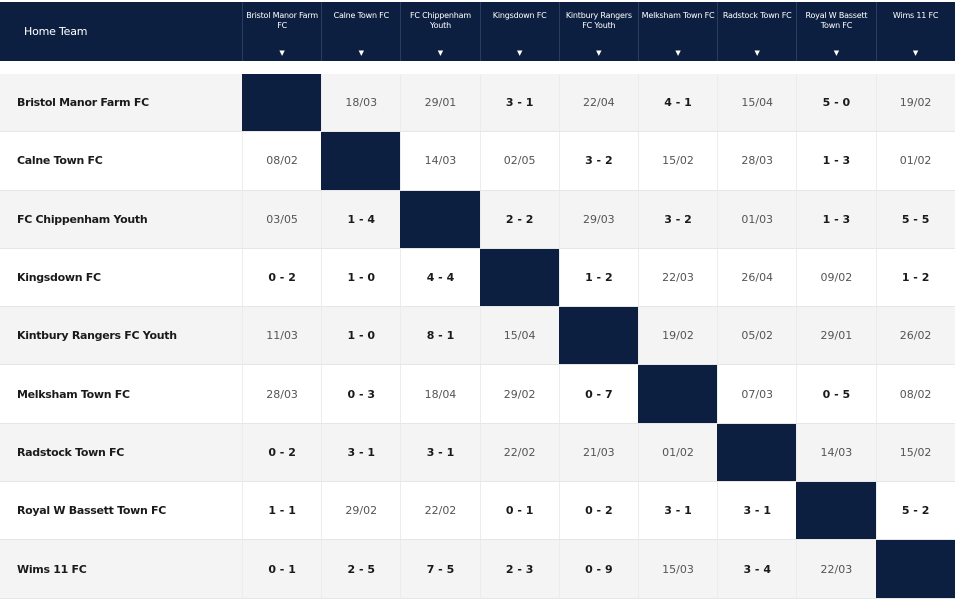  I want to click on result-cell: 2 - 5, so click(360, 569).